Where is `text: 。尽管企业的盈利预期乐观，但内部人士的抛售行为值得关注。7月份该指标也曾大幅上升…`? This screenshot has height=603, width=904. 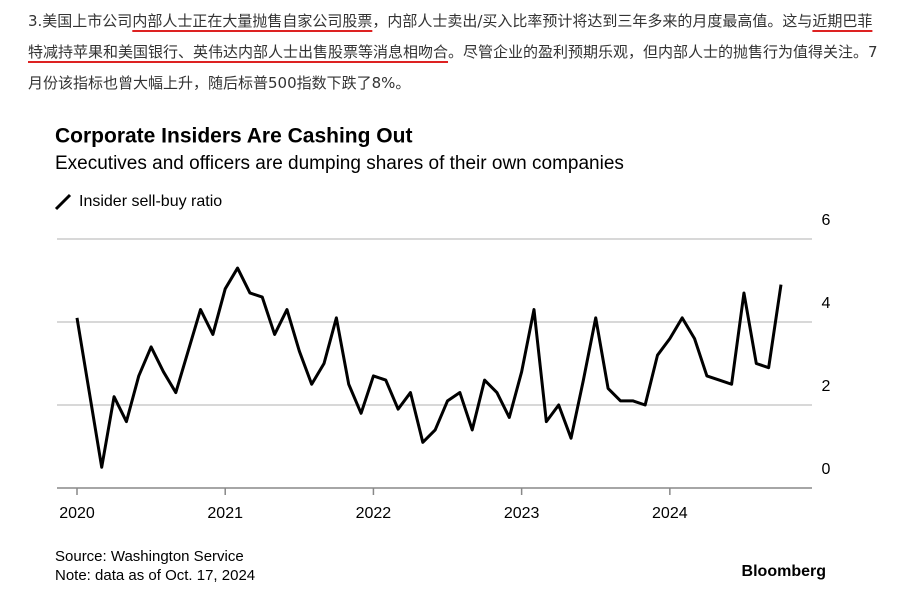
text: 。尽管企业的盈利预期乐观，但内部人士的抛售行为值得关注。7月份该指标也曾大幅上升… is located at coordinates (453, 67).